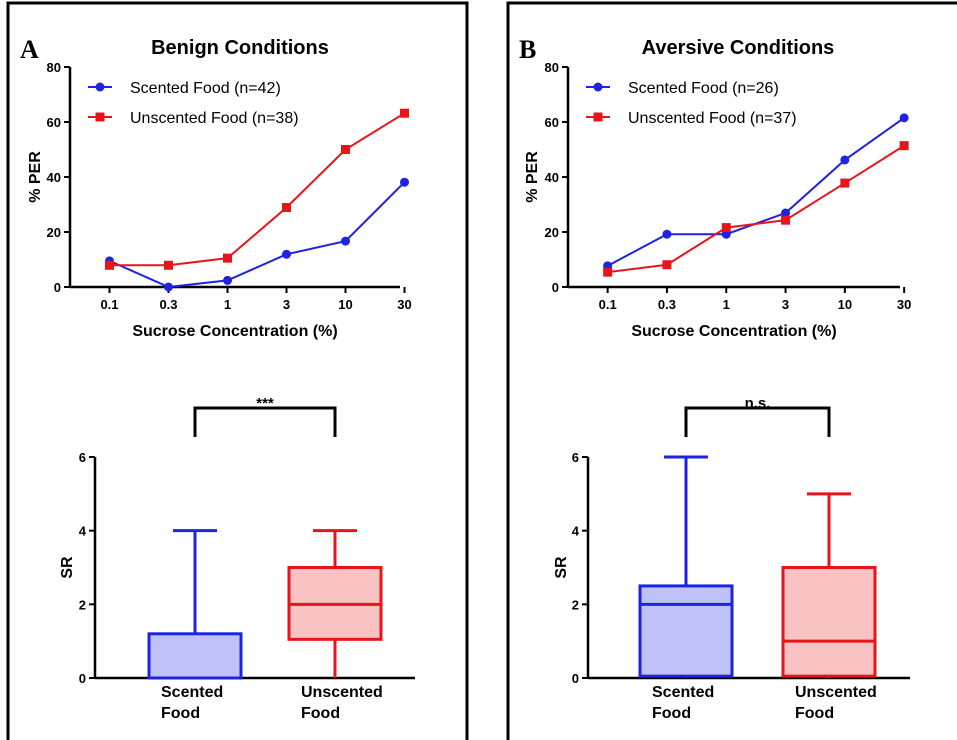  Describe the element at coordinates (527, 49) in the screenshot. I see `panel-b-letter: B` at that location.